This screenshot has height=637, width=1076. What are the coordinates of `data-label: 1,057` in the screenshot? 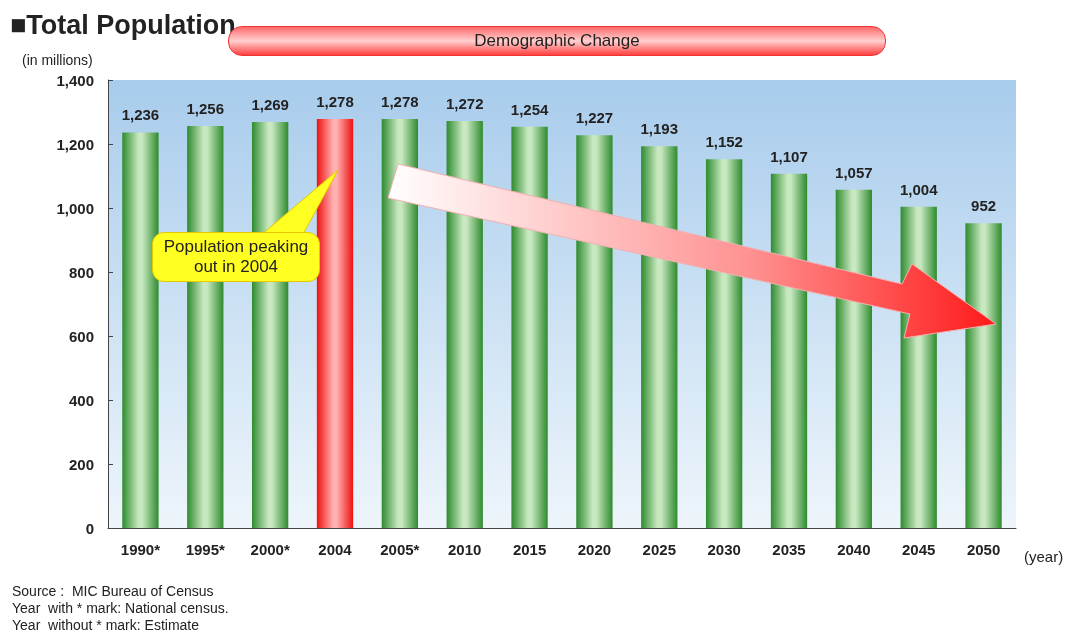 It's located at (854, 172).